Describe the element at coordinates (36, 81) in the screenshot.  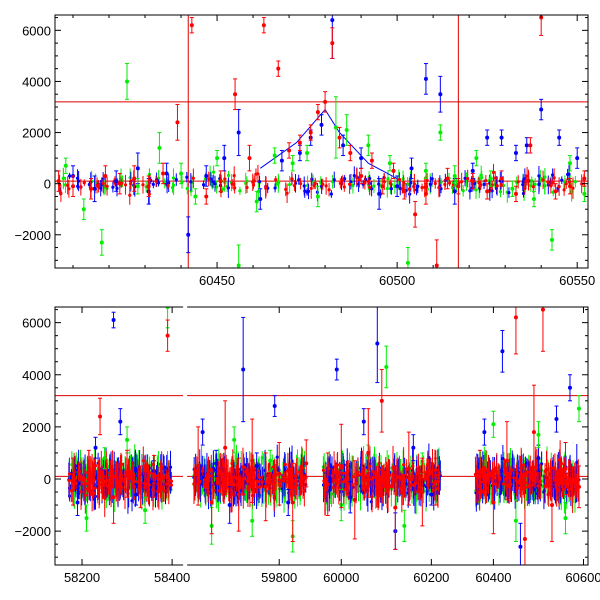
I see `y-tick-label: 4000` at that location.